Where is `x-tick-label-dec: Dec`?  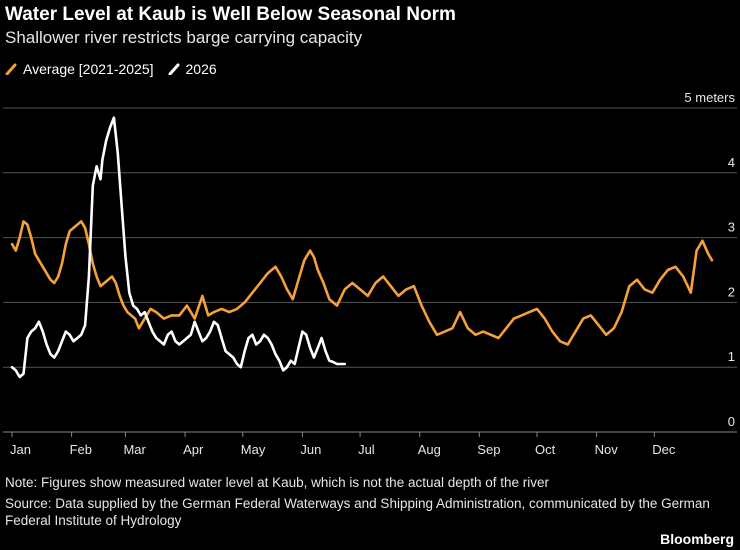
x-tick-label-dec: Dec is located at coordinates (664, 449).